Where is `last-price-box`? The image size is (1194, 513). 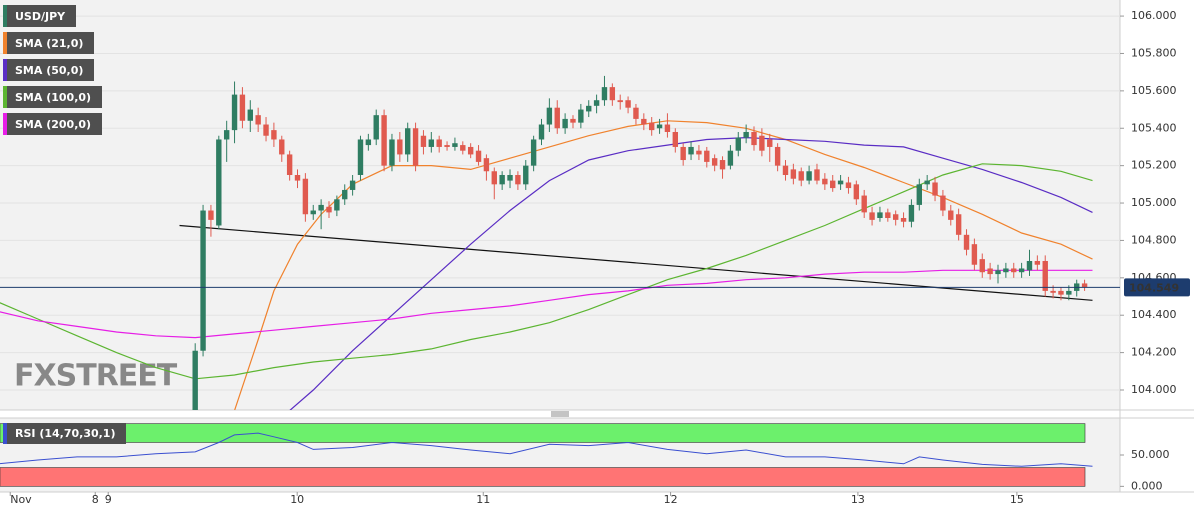 last-price-box is located at coordinates (1157, 287).